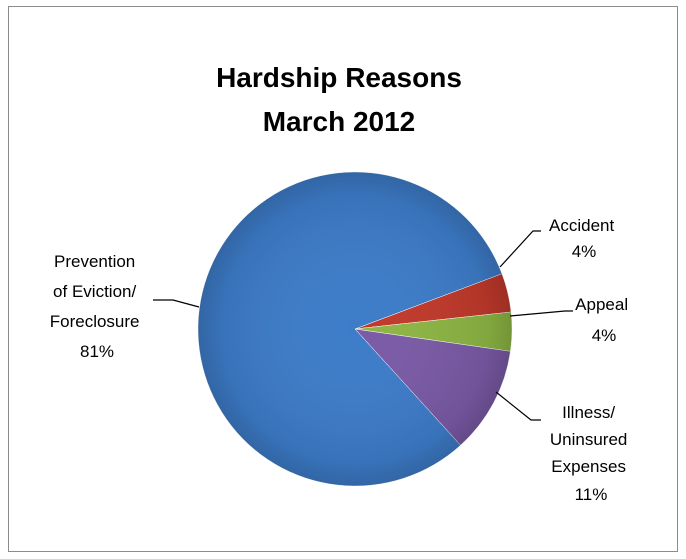 Image resolution: width=686 pixels, height=559 pixels. What do you see at coordinates (591, 453) in the screenshot?
I see `slice-label-illness: Illness/ Uninsured Expenses 11%` at bounding box center [591, 453].